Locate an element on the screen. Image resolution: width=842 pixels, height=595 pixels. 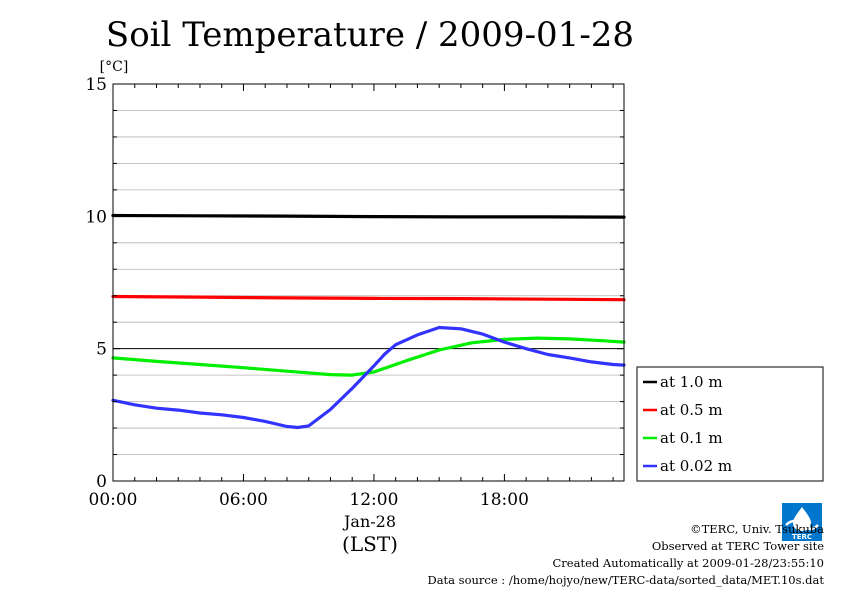
chart-title: Soil Temperature / 2009-01-28 is located at coordinates (370, 35).